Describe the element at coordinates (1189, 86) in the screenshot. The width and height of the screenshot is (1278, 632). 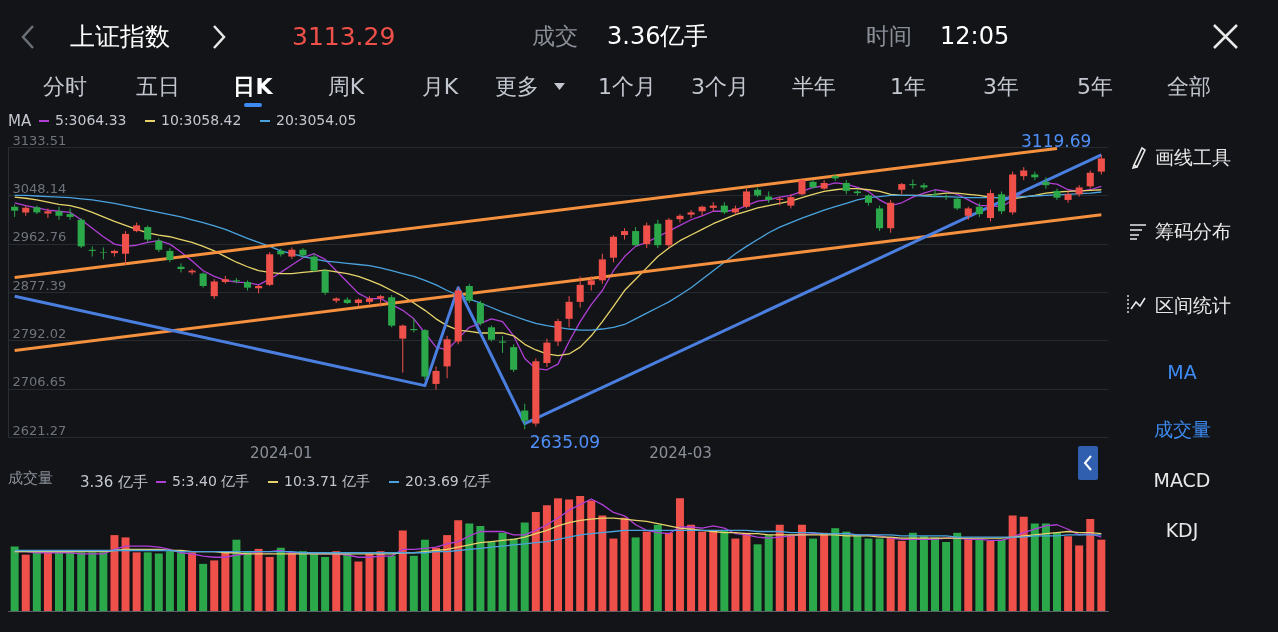
I see `text: 全部` at that location.